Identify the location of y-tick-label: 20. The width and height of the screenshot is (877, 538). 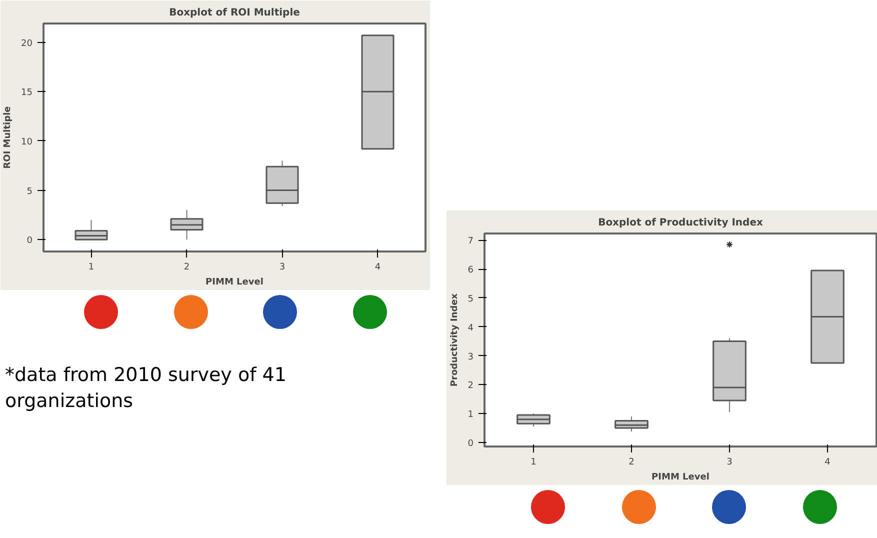
(27, 43).